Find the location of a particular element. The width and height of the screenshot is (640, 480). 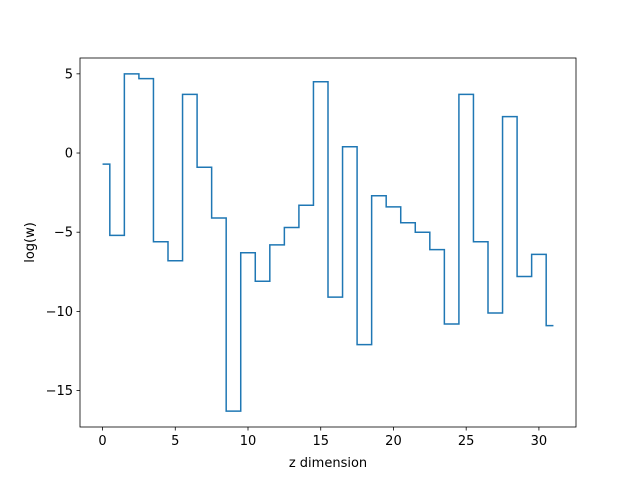

y-tick-label: −5 is located at coordinates (63, 233).